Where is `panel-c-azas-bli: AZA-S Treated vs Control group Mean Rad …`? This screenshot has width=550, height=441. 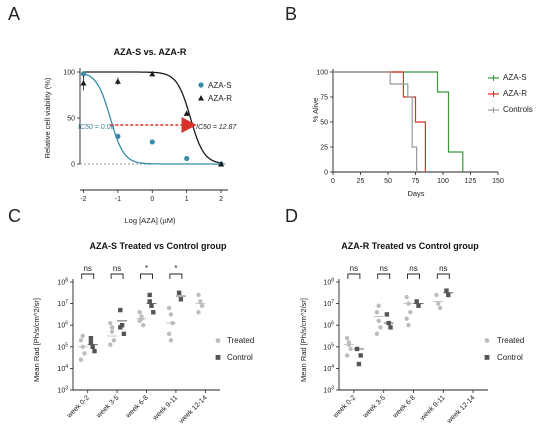 panel-c-azas-bli: AZA-S Treated vs Control group Mean Rad … is located at coordinates (143, 311).